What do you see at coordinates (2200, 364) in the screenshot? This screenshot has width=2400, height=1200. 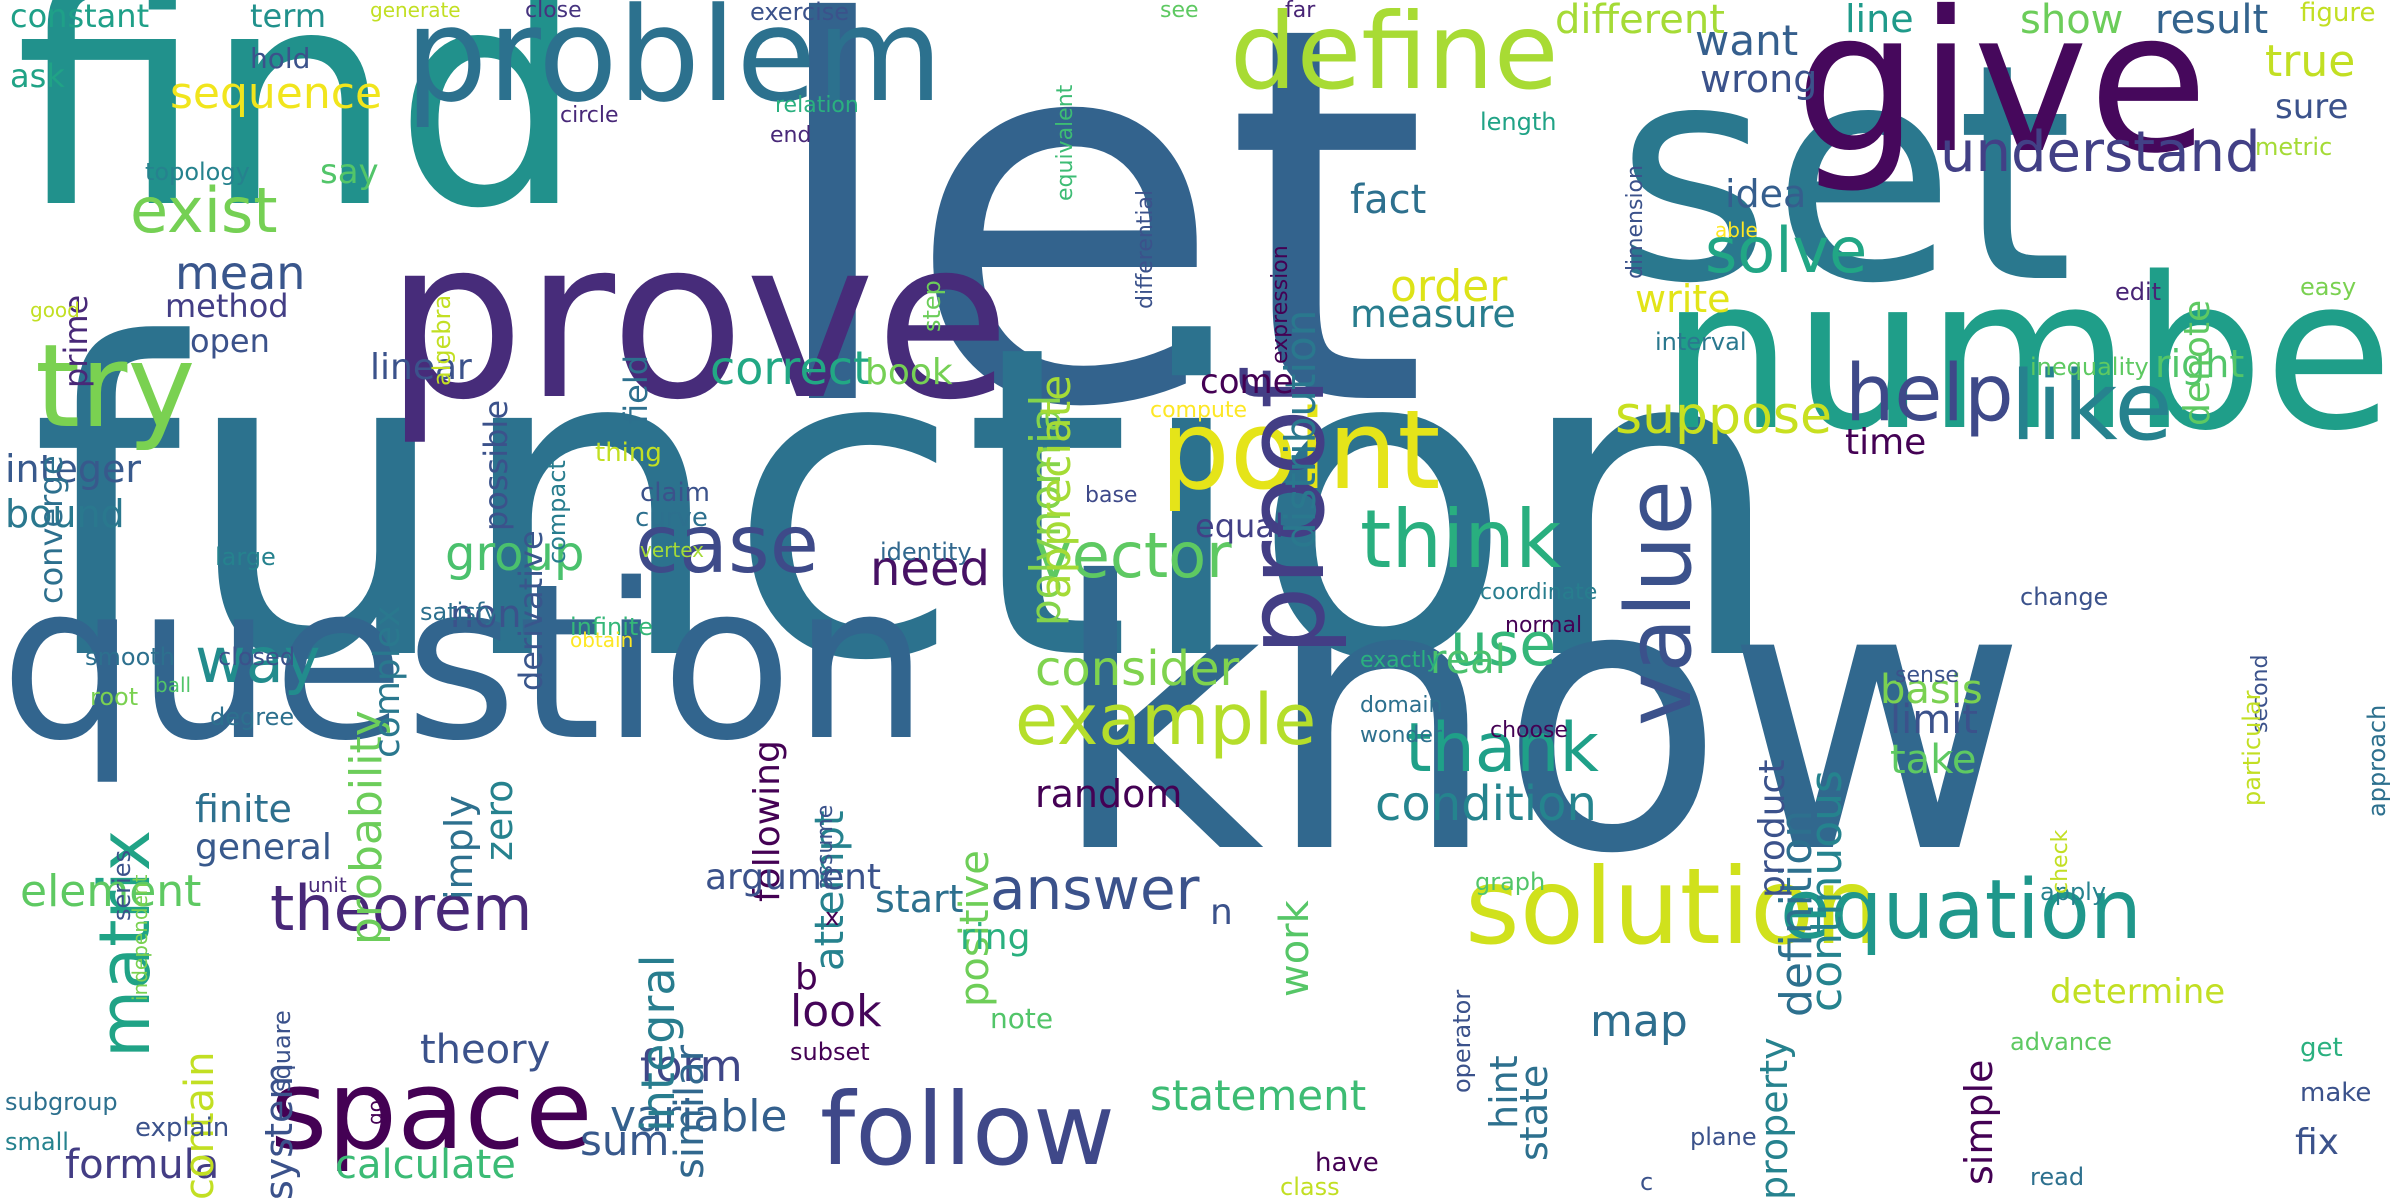 I see `word-right: right` at bounding box center [2200, 364].